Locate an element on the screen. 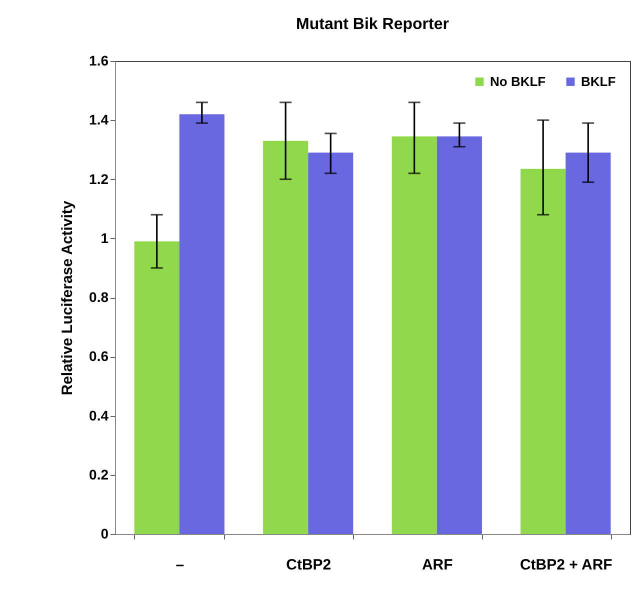 The width and height of the screenshot is (635, 611). y-axis-title: Relative Luciferase Activity is located at coordinates (67, 298).